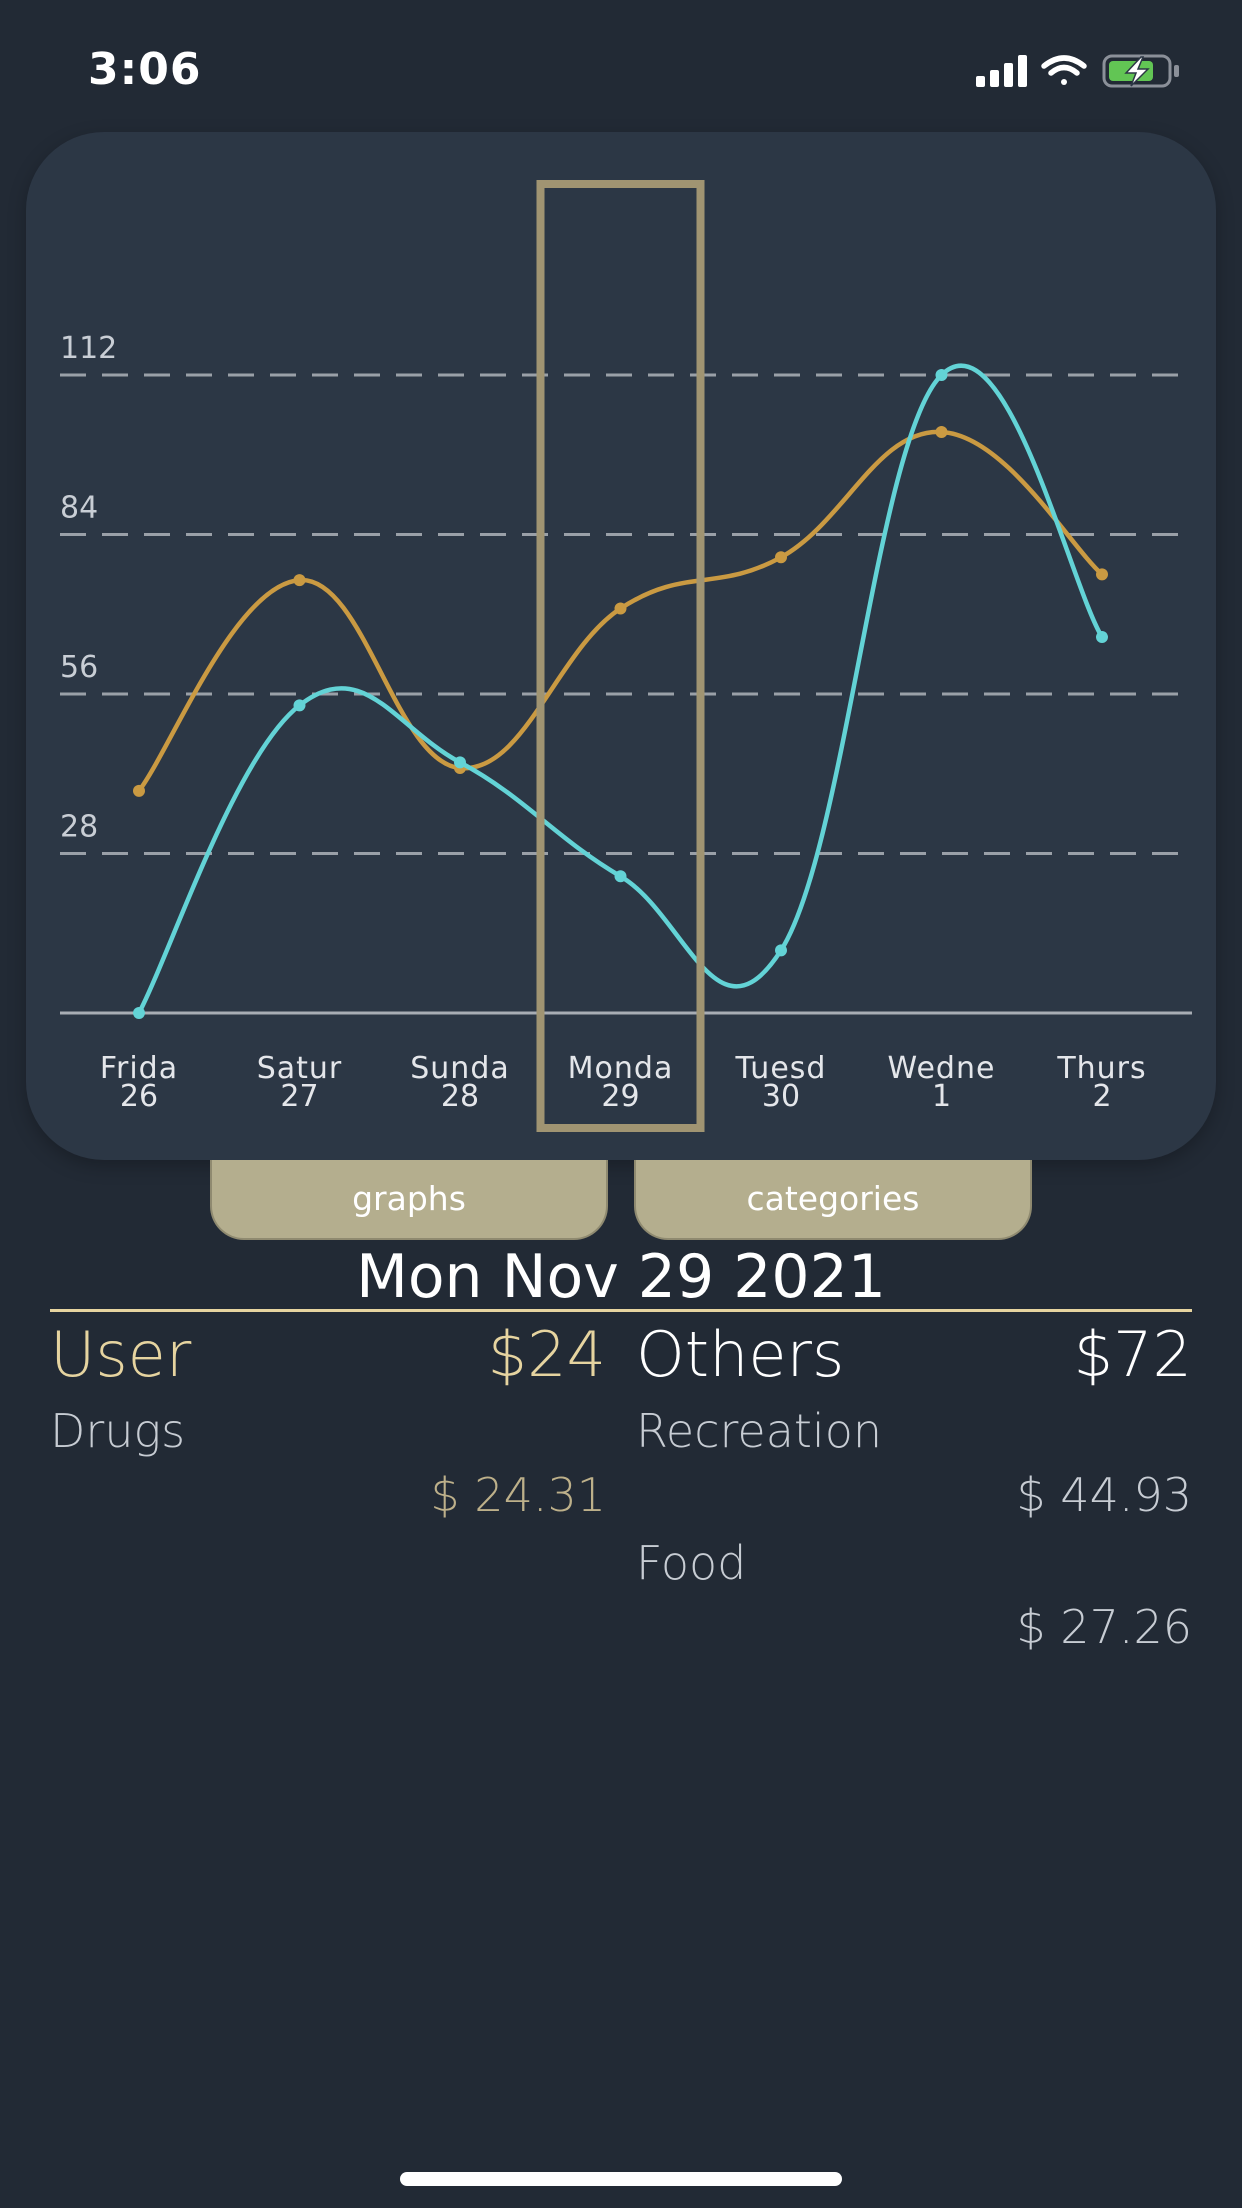 The width and height of the screenshot is (1242, 2208). Describe the element at coordinates (139, 1096) in the screenshot. I see `x-tick-label: 26` at that location.